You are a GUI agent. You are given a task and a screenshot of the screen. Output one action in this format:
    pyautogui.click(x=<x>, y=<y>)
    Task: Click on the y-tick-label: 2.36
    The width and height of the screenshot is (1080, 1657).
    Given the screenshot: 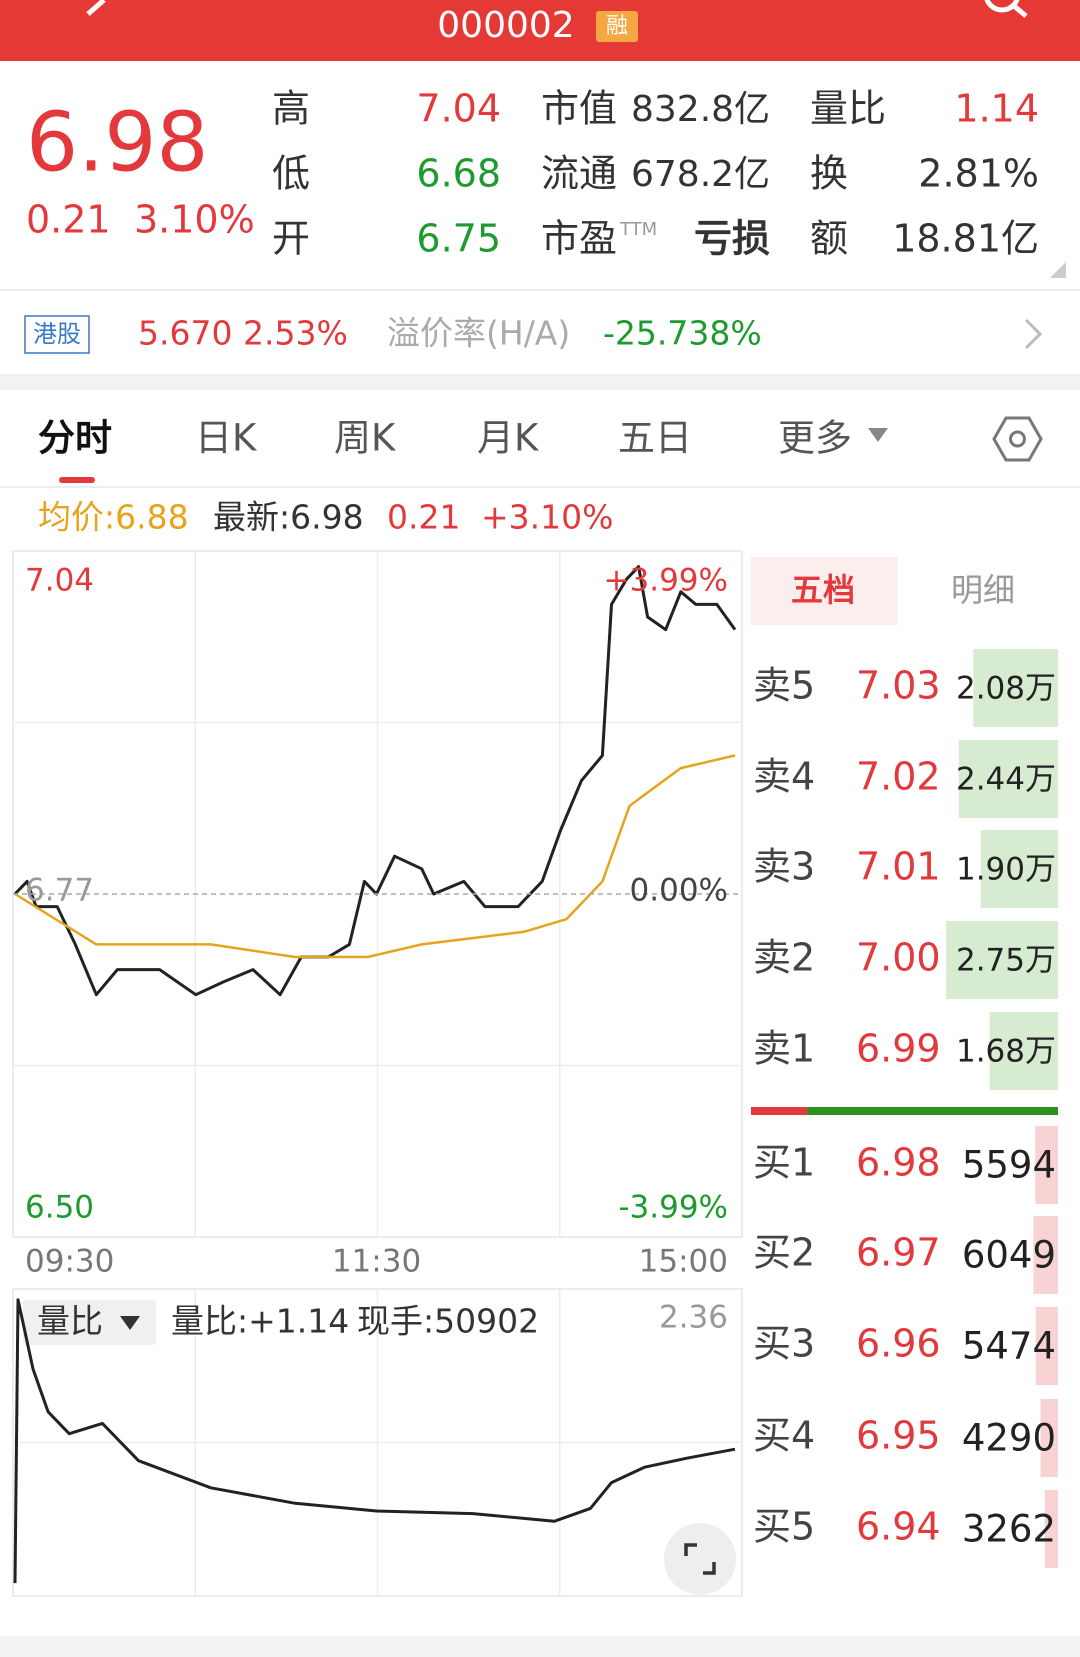 What is the action you would take?
    pyautogui.click(x=693, y=1318)
    